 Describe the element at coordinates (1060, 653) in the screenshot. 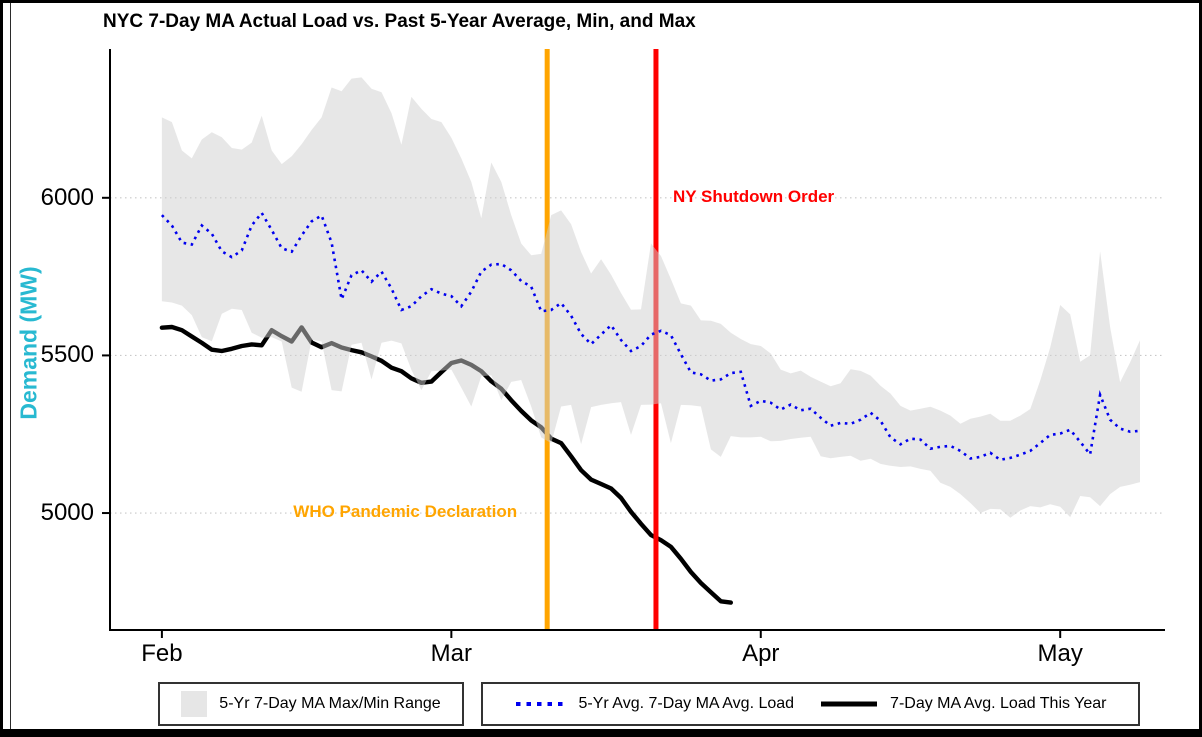

I see `x-tick-label-may: May` at that location.